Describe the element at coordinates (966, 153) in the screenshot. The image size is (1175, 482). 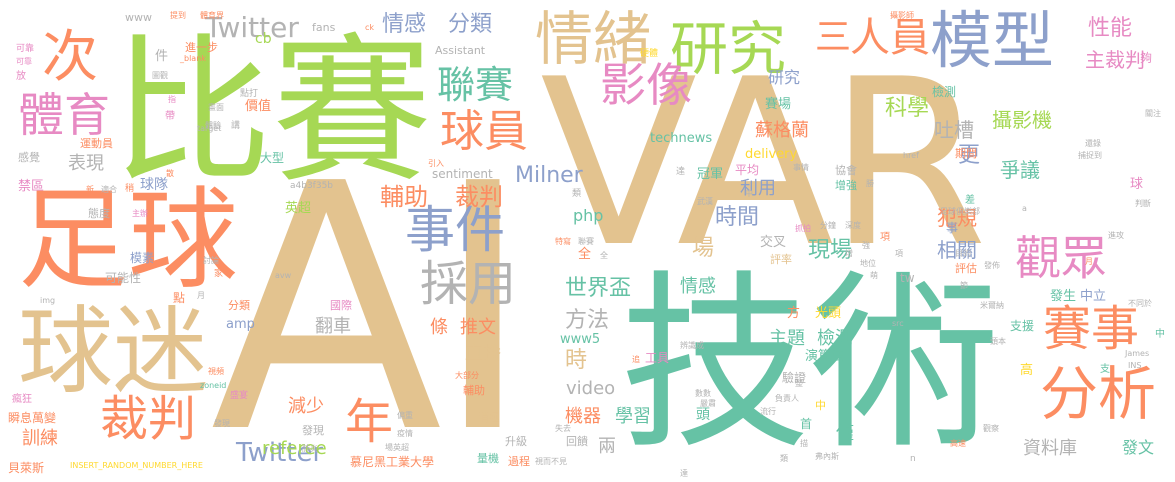
I see `word-qijian: 期間` at that location.